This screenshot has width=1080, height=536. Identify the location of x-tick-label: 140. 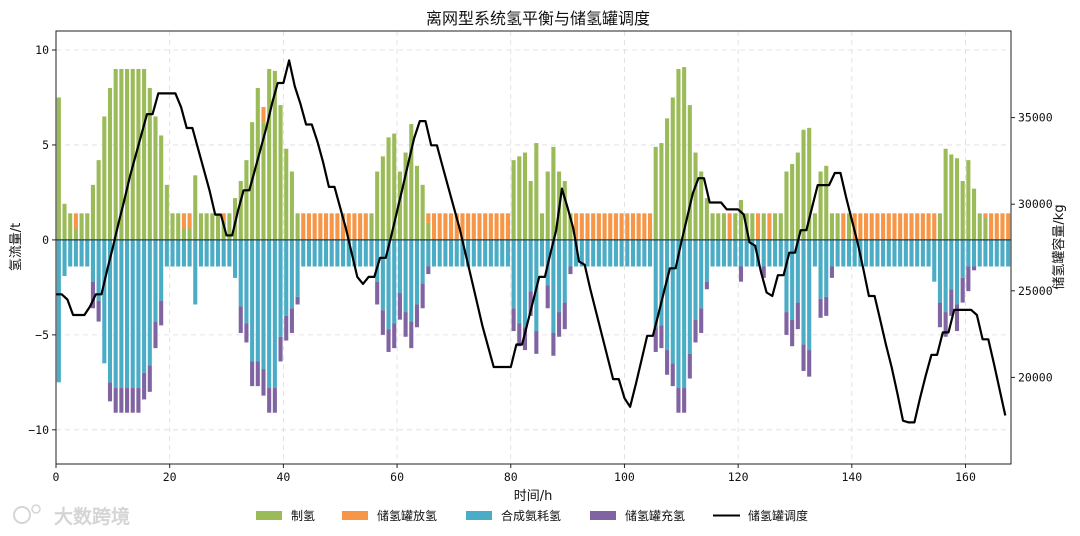
(851, 477).